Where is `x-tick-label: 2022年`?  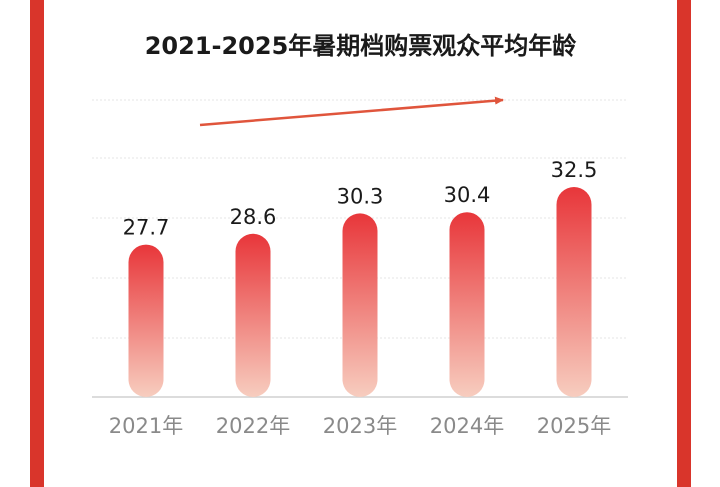 x-tick-label: 2022年 is located at coordinates (253, 426).